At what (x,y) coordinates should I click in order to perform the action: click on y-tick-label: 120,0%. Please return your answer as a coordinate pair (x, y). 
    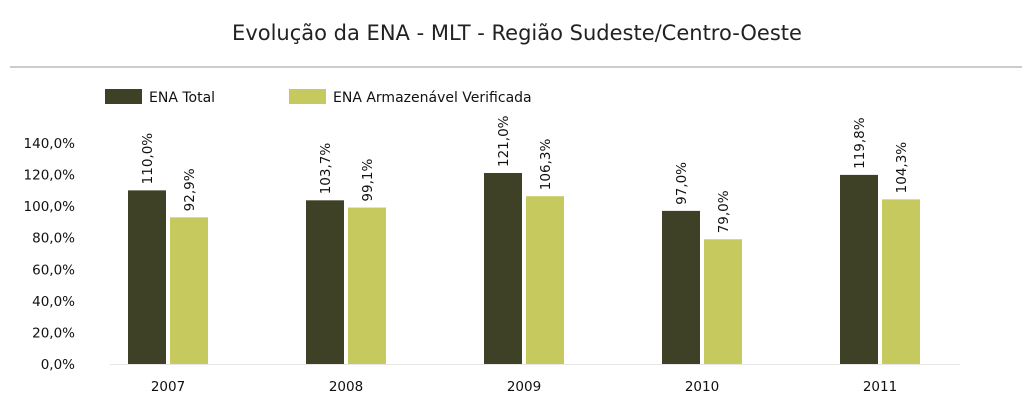
    Looking at the image, I should click on (50, 176).